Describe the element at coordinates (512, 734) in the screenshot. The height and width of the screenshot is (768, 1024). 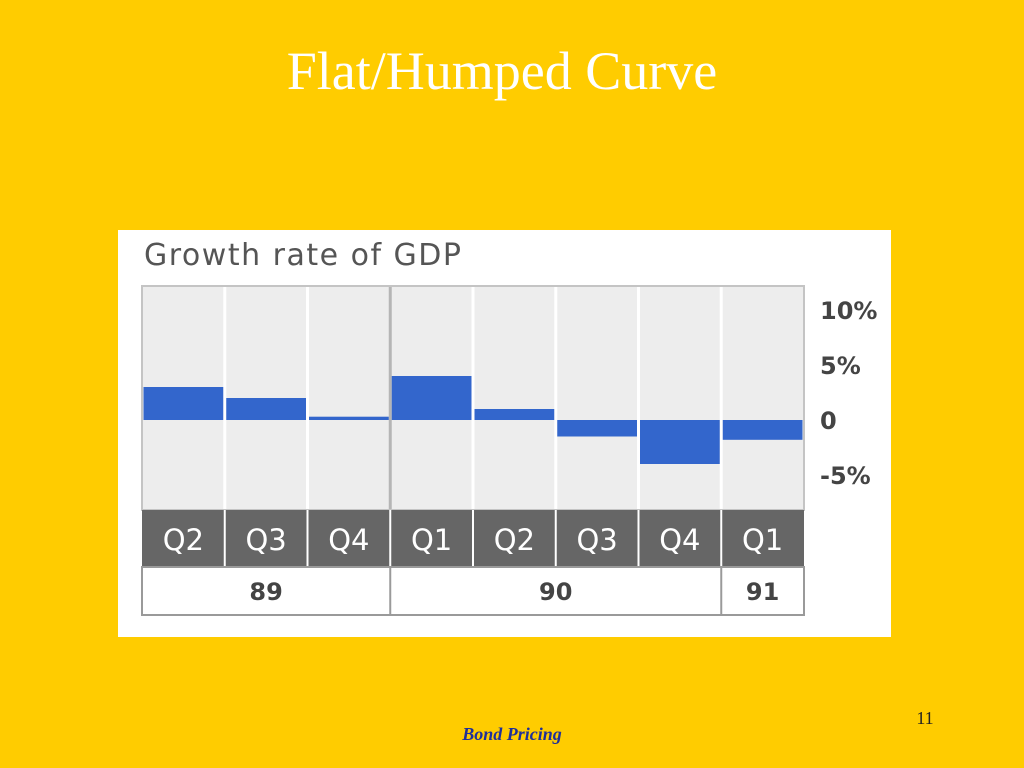
I see `footer-text: Bond Pricing` at that location.